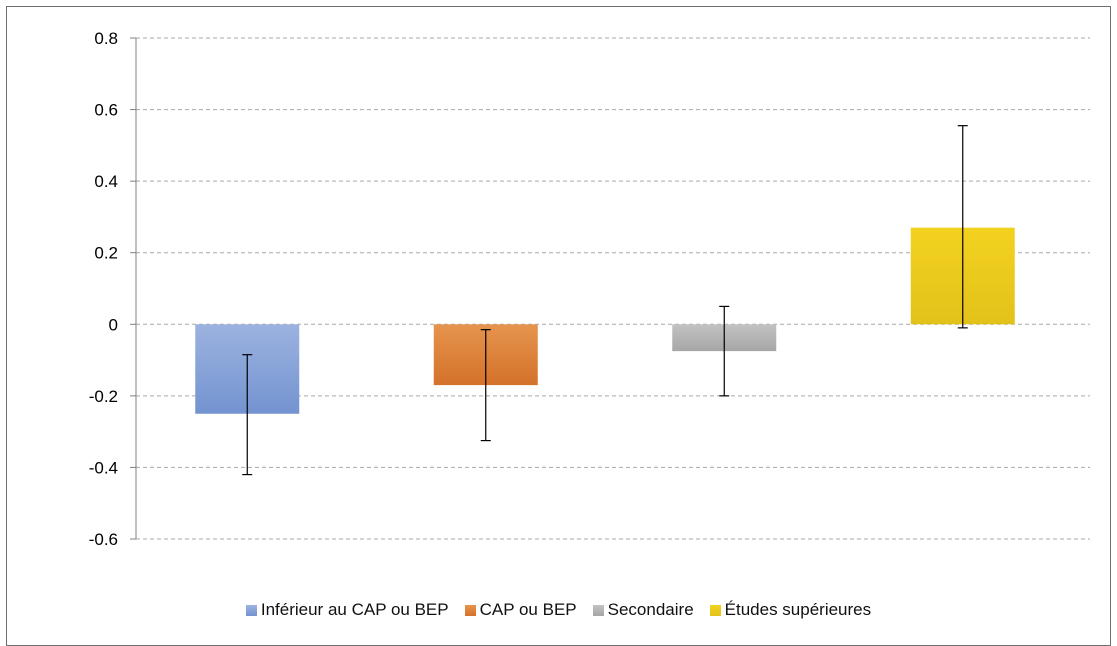  Describe the element at coordinates (103, 396) in the screenshot. I see `y-tick-label: -0.2` at that location.